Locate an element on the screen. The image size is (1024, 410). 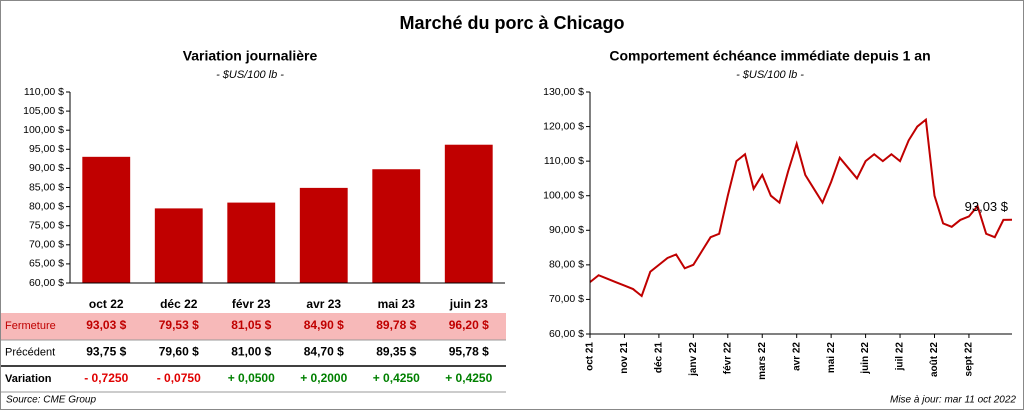
y-tick-label: 120,00 $ is located at coordinates (563, 126).